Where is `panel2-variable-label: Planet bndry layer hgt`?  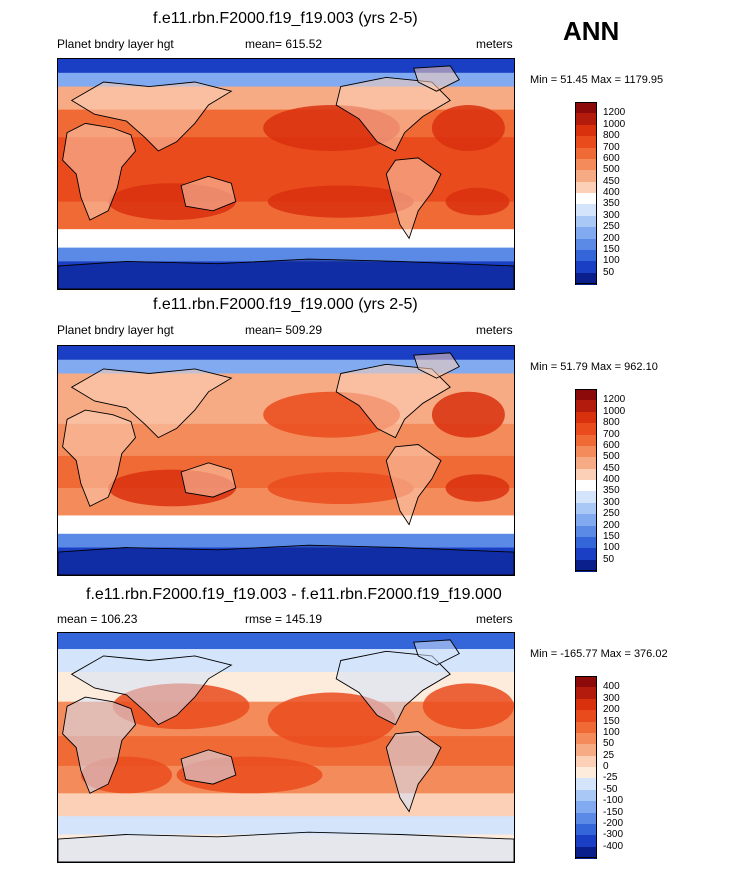 panel2-variable-label: Planet bndry layer hgt is located at coordinates (115, 330).